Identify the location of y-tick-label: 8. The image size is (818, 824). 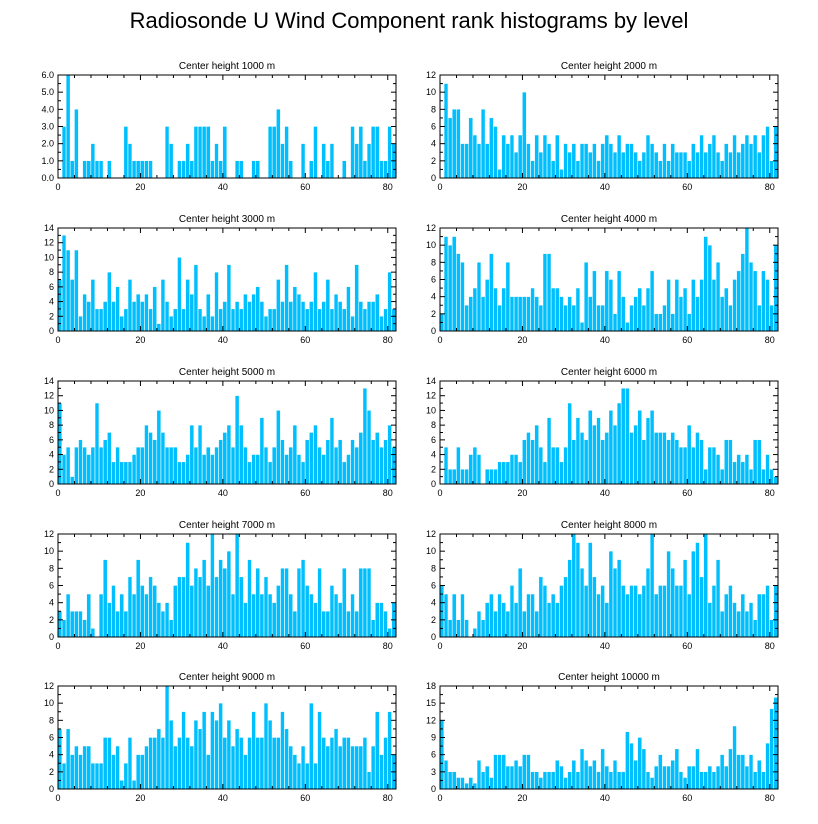
(51, 425).